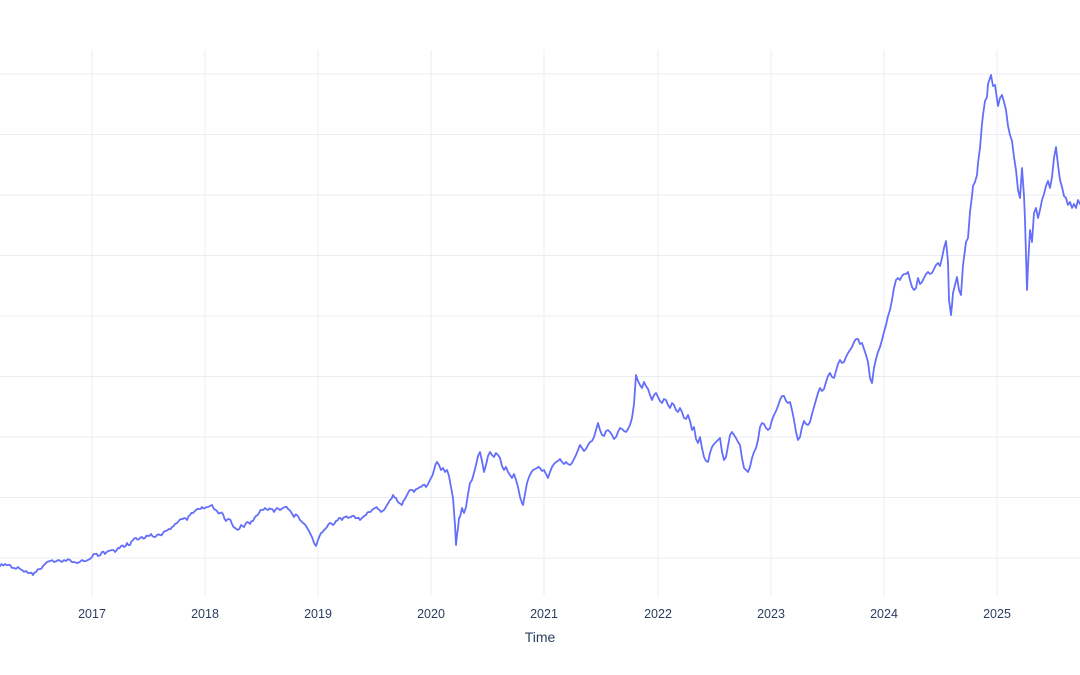  Describe the element at coordinates (431, 614) in the screenshot. I see `x-tick-label: 2020` at that location.